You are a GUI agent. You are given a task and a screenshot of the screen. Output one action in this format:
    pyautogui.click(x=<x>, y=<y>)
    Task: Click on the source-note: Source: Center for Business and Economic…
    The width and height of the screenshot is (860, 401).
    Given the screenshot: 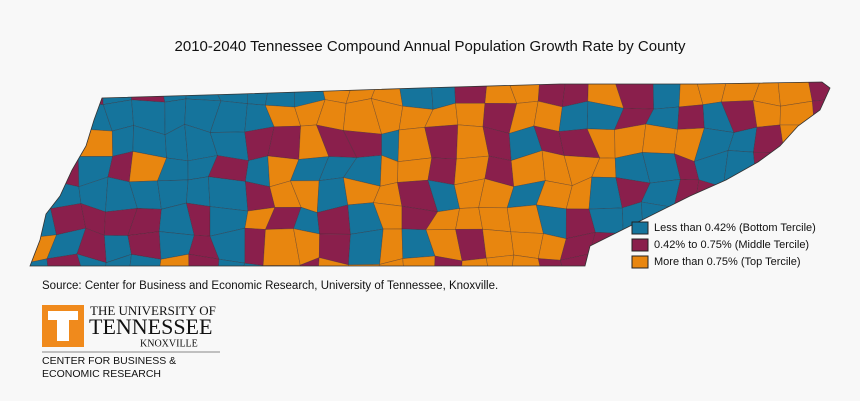 What is the action you would take?
    pyautogui.click(x=270, y=286)
    